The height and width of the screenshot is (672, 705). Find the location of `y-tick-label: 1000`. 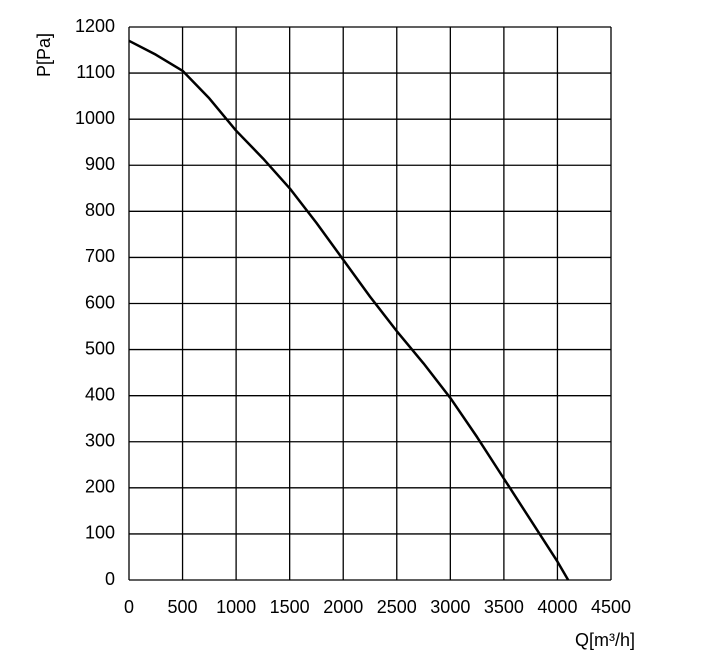

y-tick-label: 1000 is located at coordinates (95, 118).